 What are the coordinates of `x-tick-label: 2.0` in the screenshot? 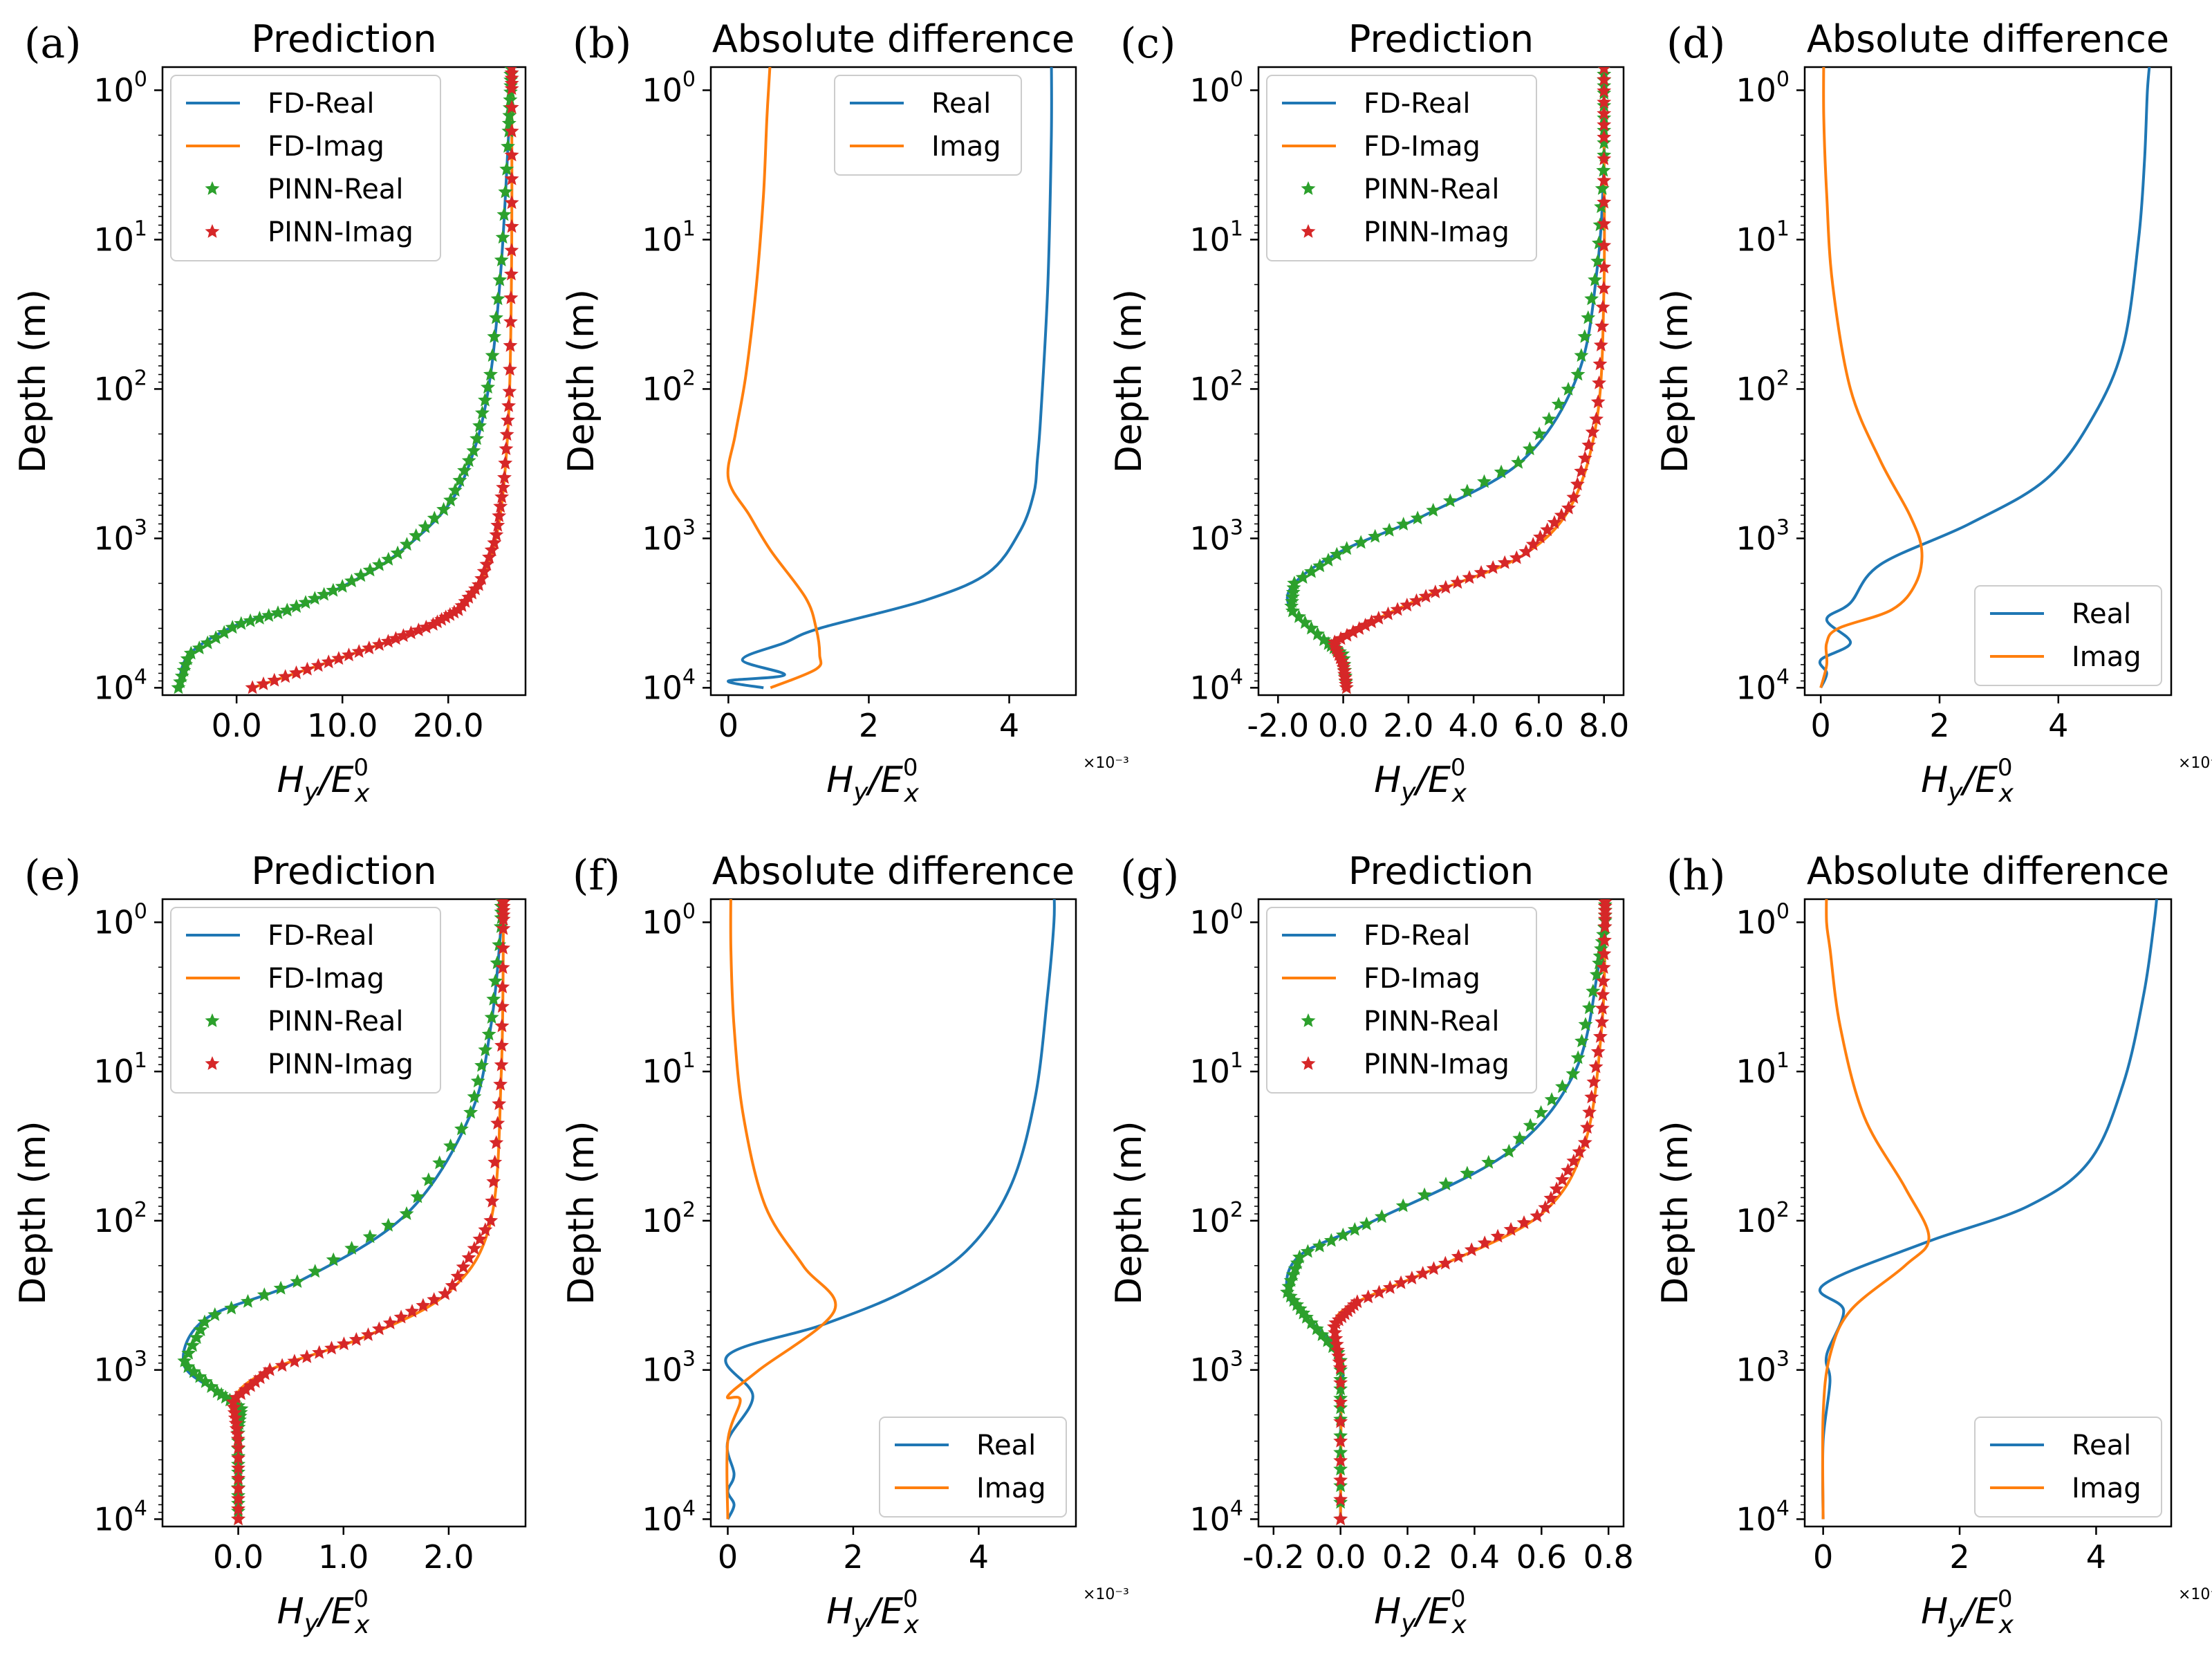 It's located at (448, 1557).